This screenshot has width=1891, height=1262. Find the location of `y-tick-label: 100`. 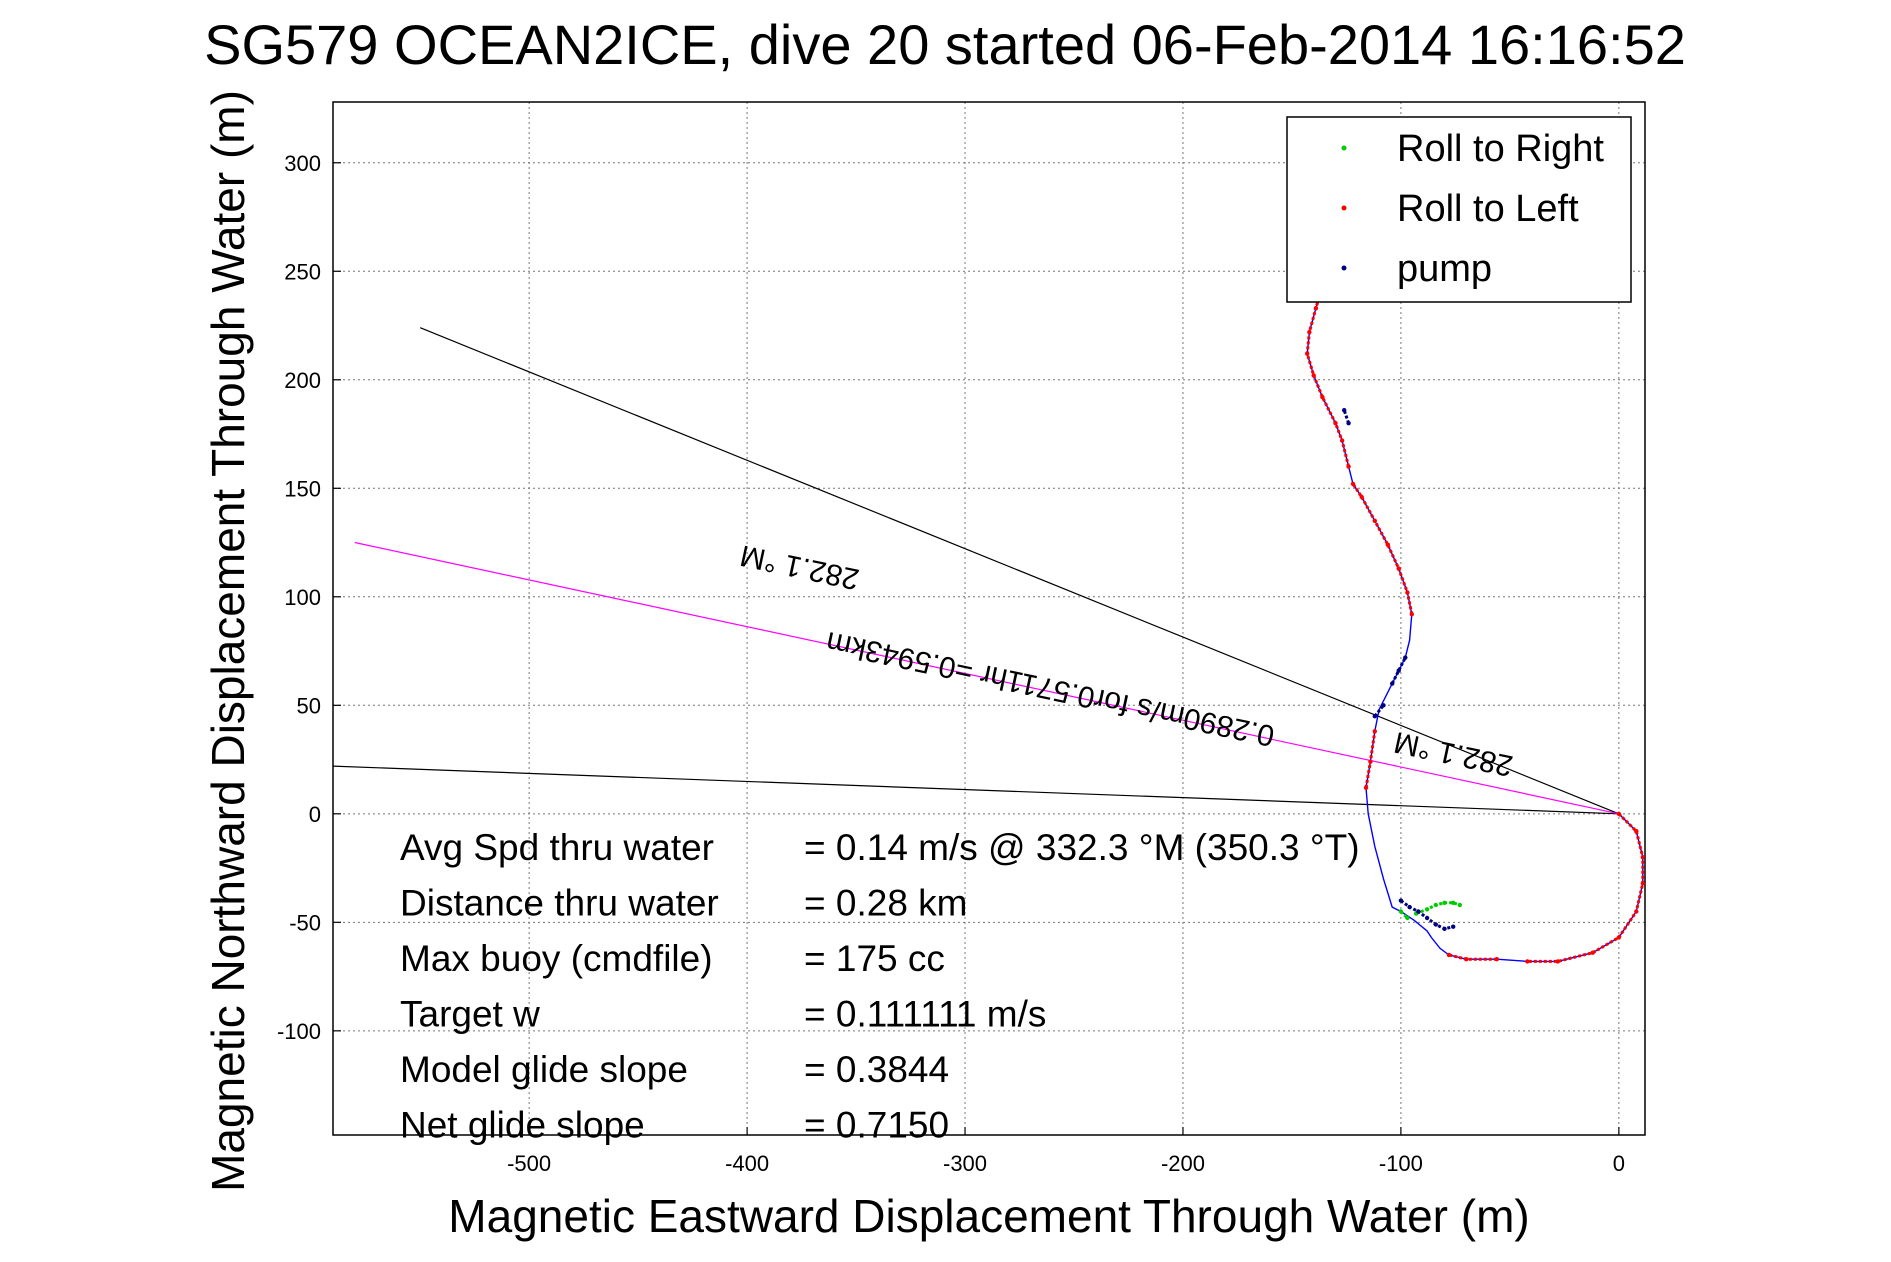

y-tick-label: 100 is located at coordinates (302, 597).